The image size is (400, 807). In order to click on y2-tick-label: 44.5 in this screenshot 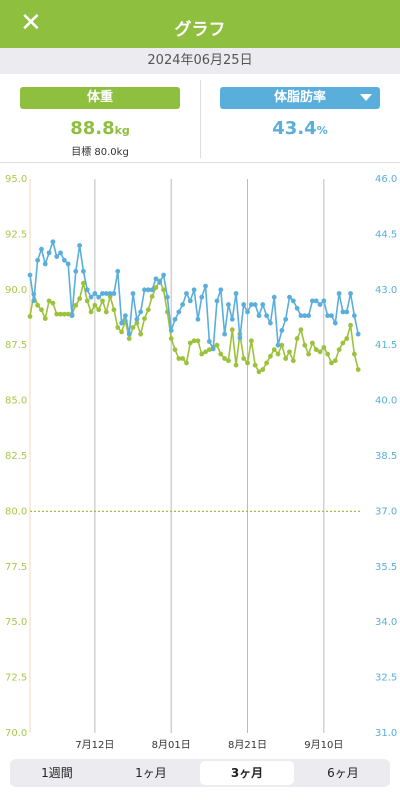, I will do `click(386, 234)`.